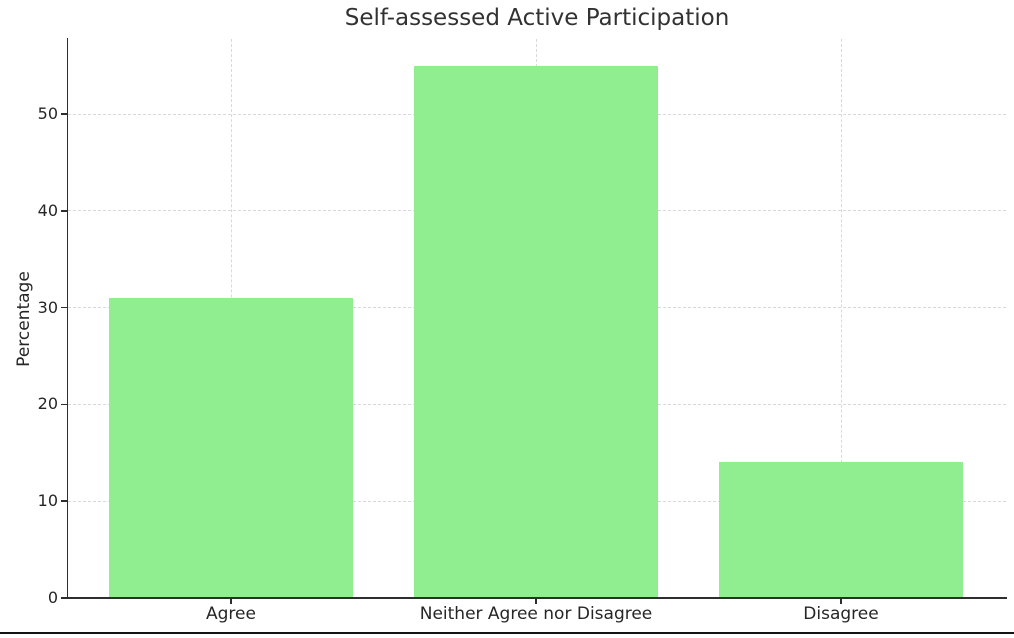 The width and height of the screenshot is (1014, 638). I want to click on x-tick-label: Disagree, so click(841, 614).